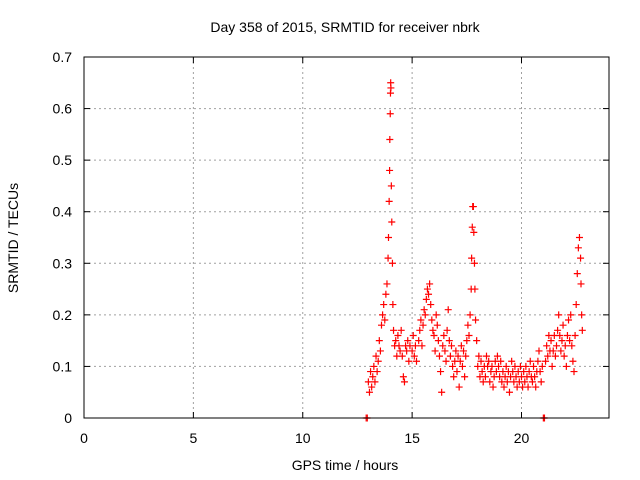 The width and height of the screenshot is (640, 480). Describe the element at coordinates (63, 109) in the screenshot. I see `y-tick-label: 0.6` at that location.